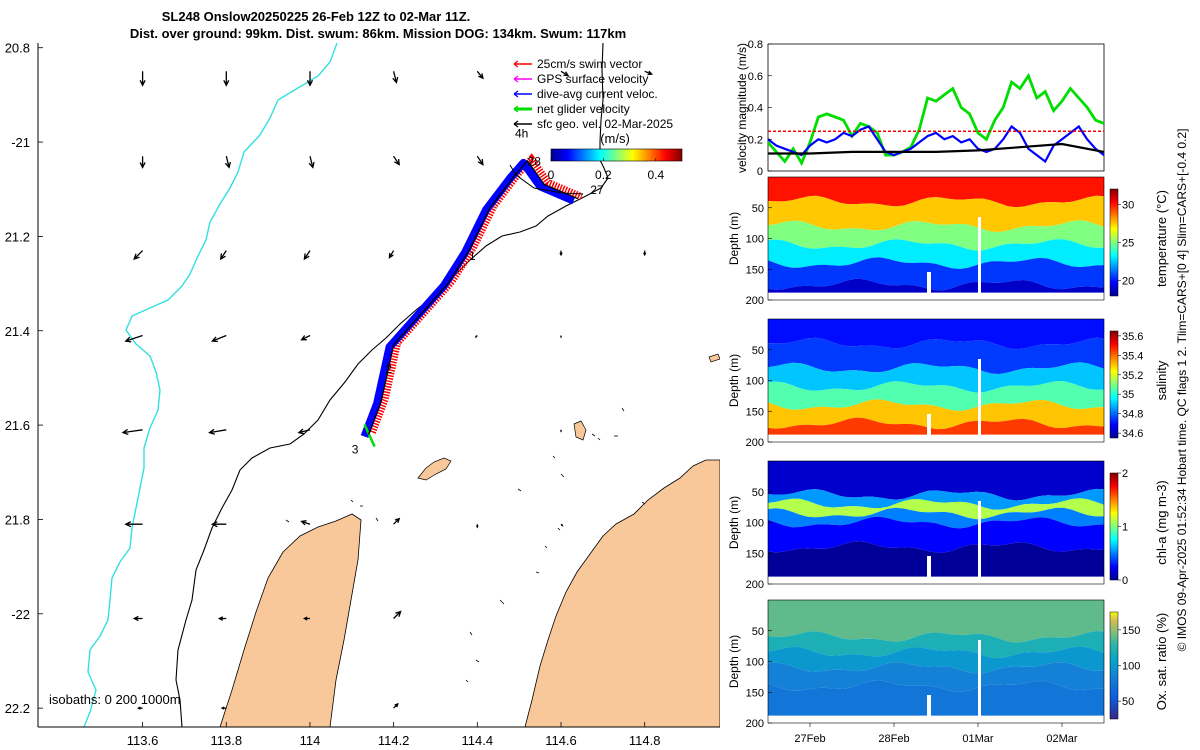 Image resolution: width=1200 pixels, height=750 pixels. Describe the element at coordinates (472, 297) in the screenshot. I see `glider-track` at that location.